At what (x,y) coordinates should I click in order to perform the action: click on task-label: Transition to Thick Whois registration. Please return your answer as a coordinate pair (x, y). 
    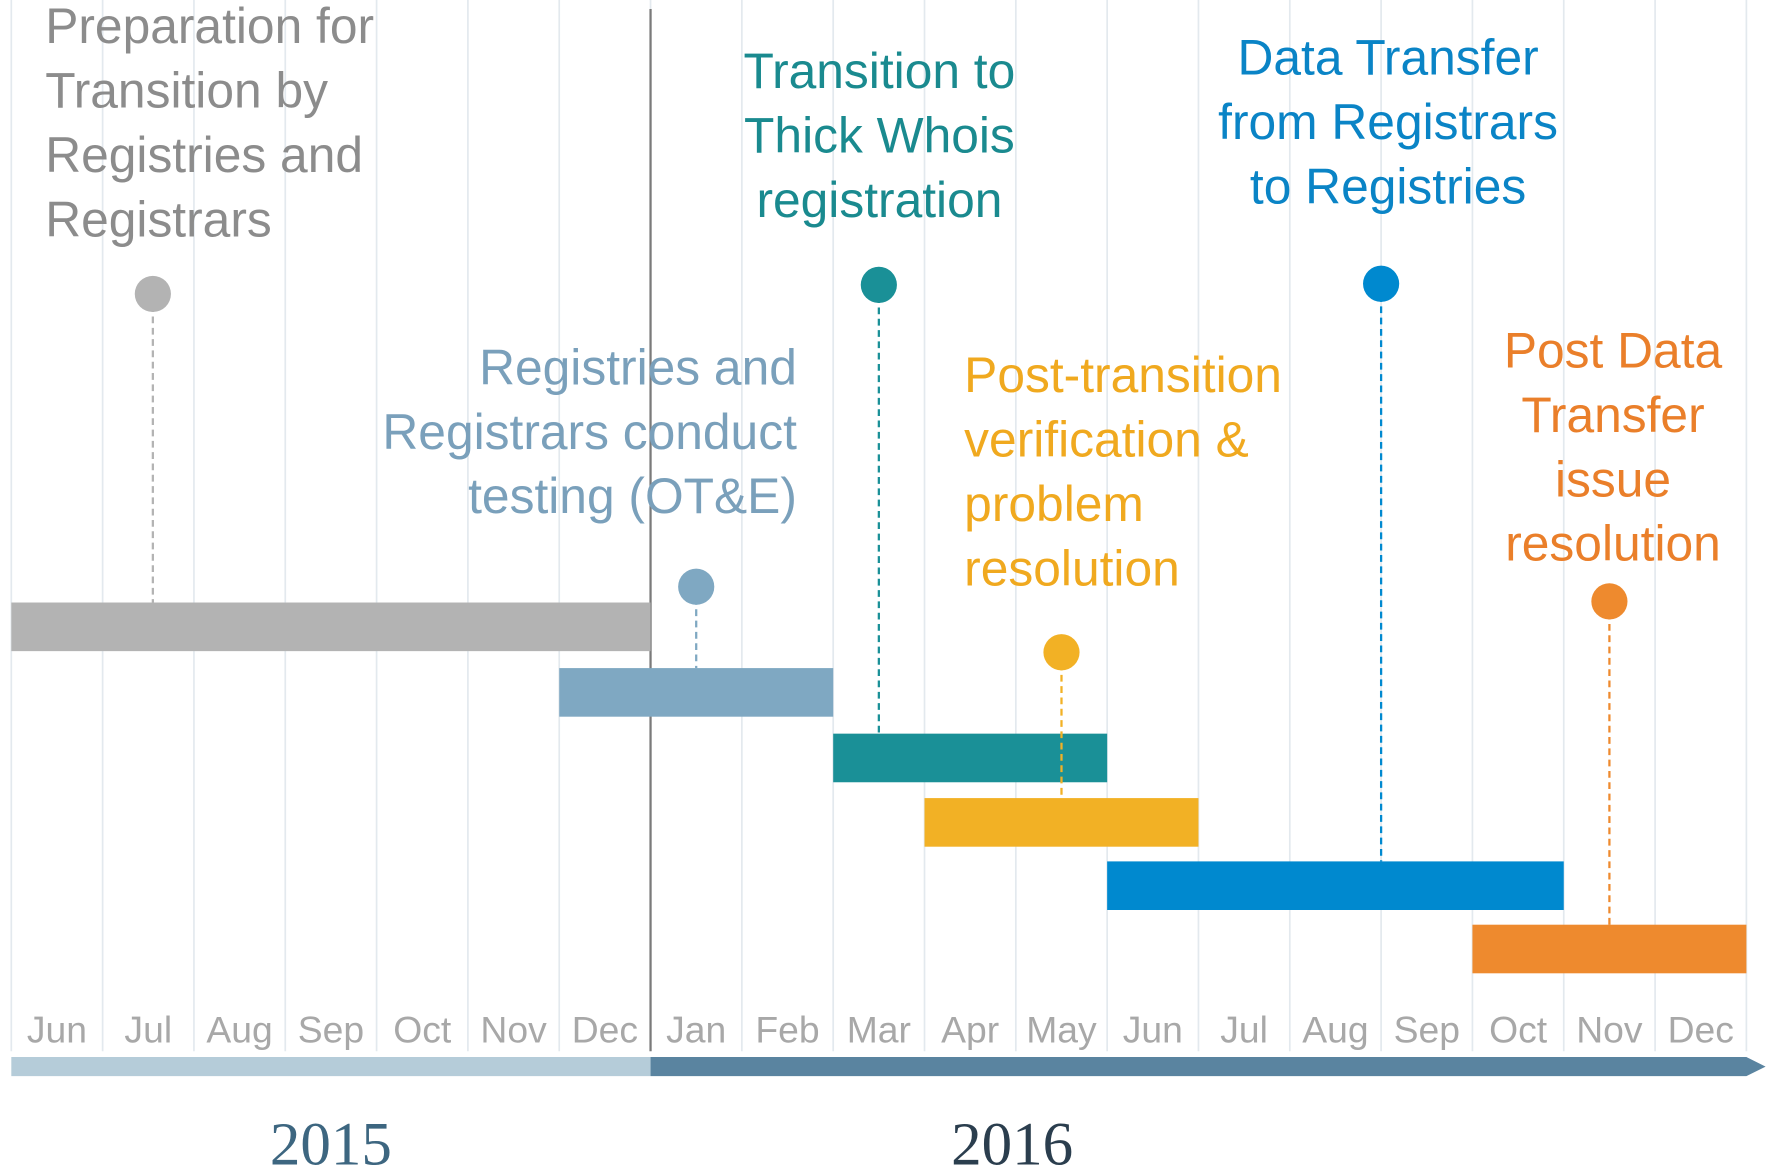
    Looking at the image, I should click on (880, 135).